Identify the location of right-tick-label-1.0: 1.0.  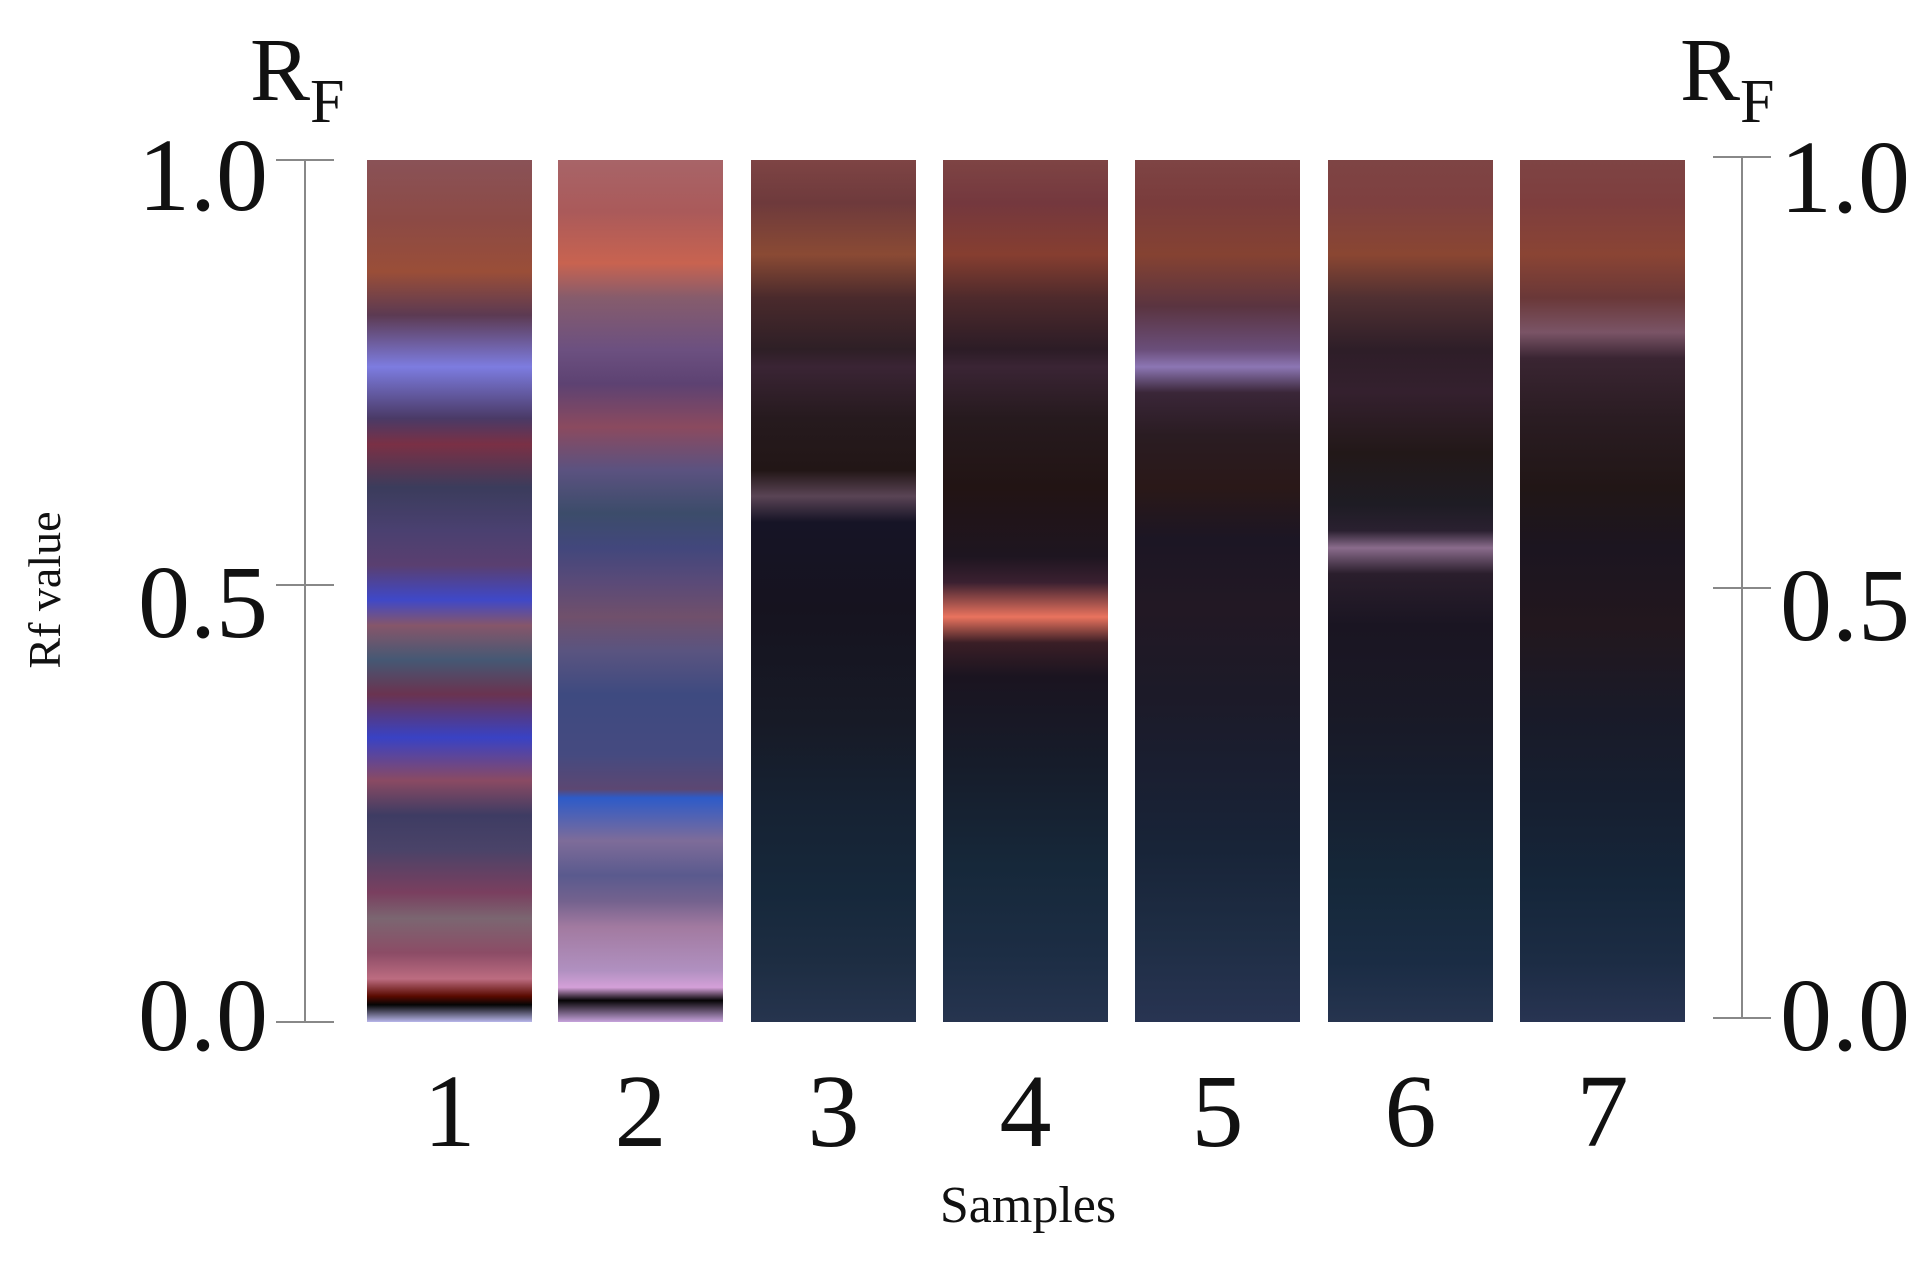
(1845, 177).